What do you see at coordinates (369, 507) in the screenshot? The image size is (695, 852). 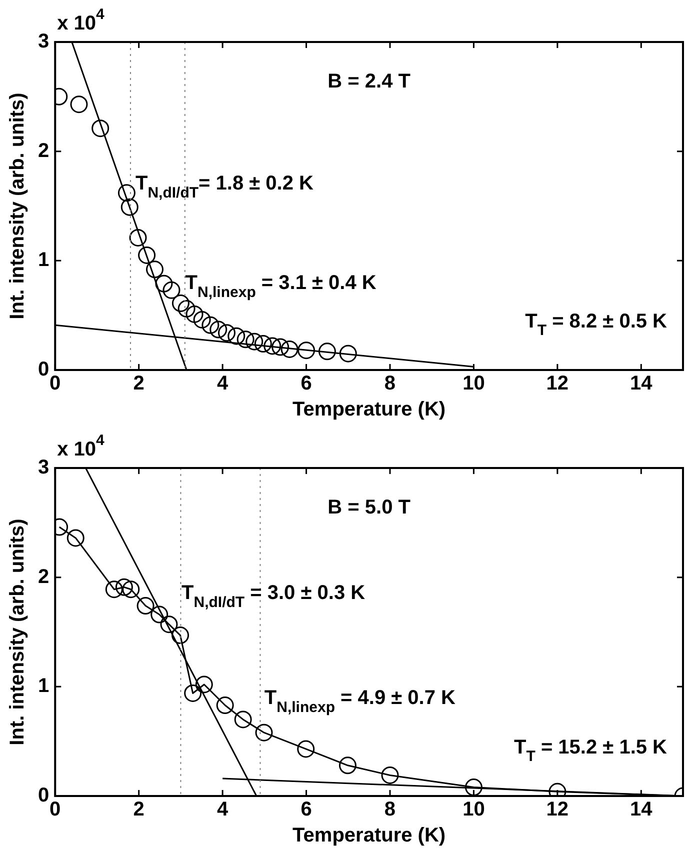 I see `annotation: B = 5.0 T` at bounding box center [369, 507].